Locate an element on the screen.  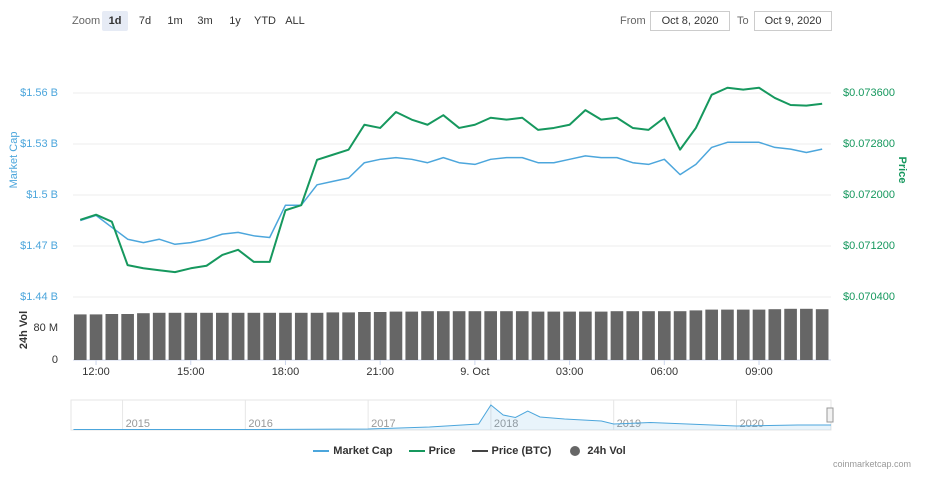
y-tick-label: $1.44 B is located at coordinates (39, 297).